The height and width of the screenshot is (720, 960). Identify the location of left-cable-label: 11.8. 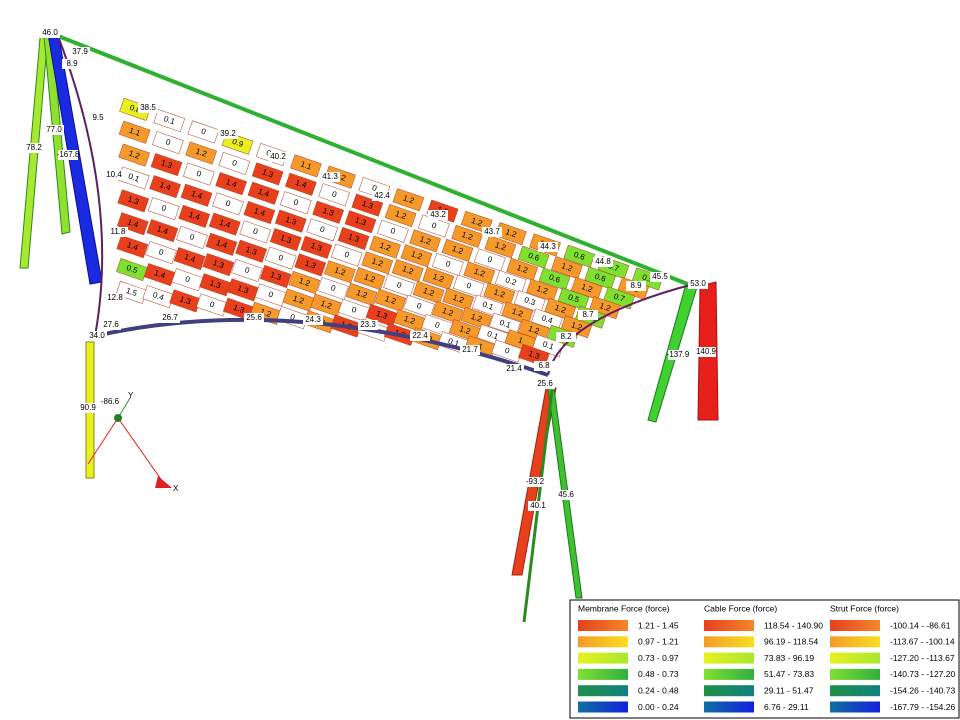
(118, 232).